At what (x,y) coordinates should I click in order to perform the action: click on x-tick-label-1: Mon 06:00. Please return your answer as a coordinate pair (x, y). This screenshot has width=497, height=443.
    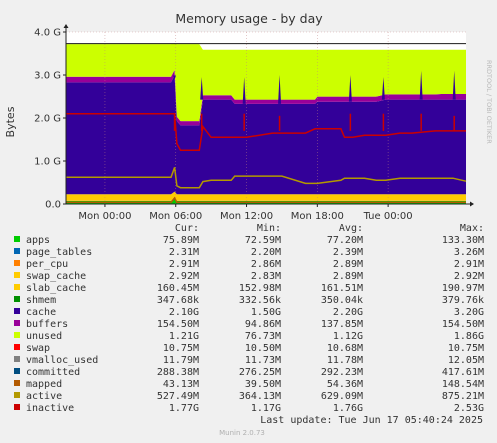
    Looking at the image, I should click on (175, 216).